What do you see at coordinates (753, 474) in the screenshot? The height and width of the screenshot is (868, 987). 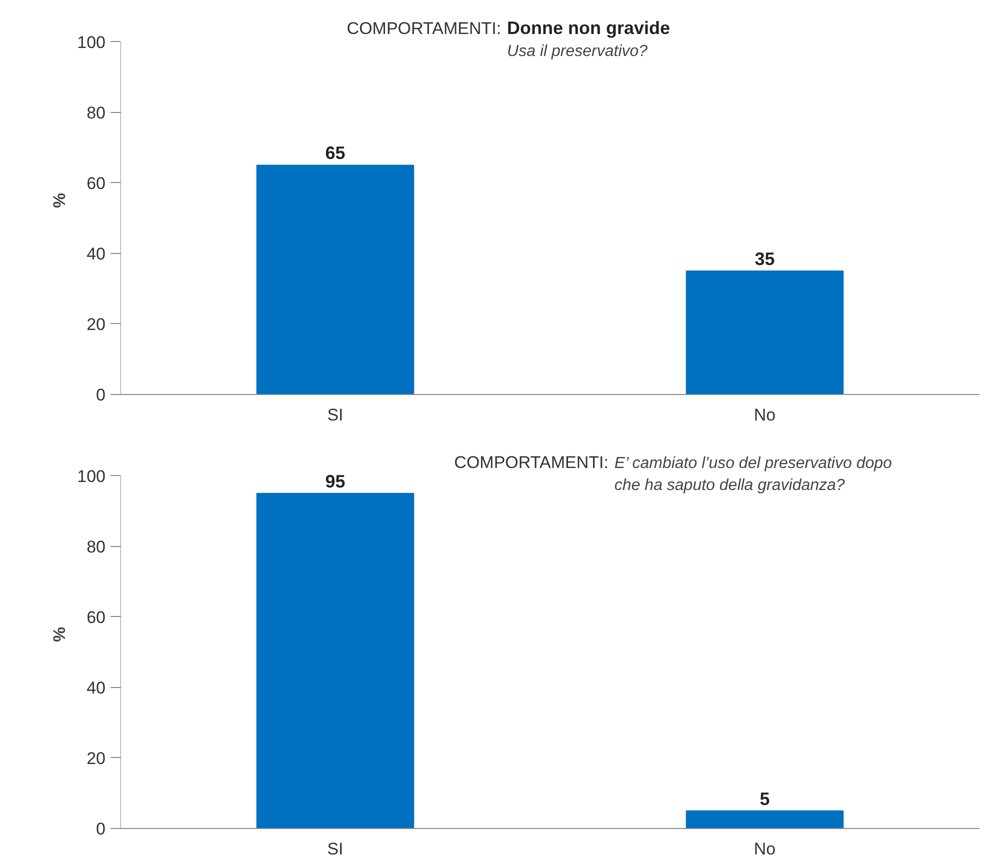 I see `annotation: E’ cambiato l’uso del preservativo dopo che ha saputo della gravidanza?` at bounding box center [753, 474].